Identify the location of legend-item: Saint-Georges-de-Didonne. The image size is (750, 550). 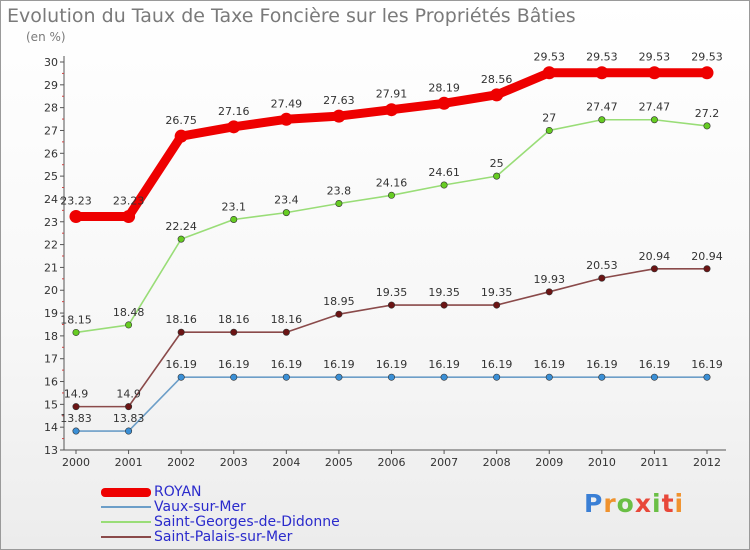
(251, 522).